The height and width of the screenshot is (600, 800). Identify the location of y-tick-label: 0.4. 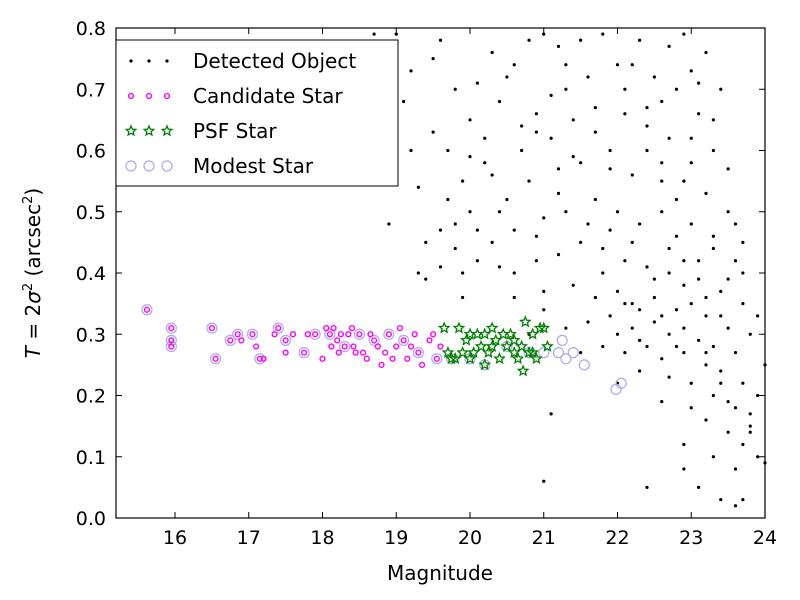
(91, 274).